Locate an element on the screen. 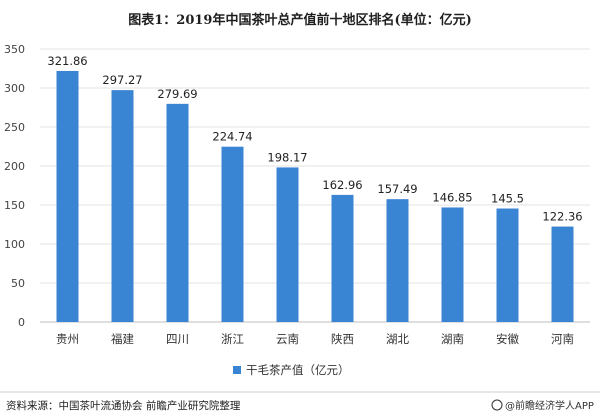 The height and width of the screenshot is (417, 600). x-category-label: 湖南 is located at coordinates (452, 339).